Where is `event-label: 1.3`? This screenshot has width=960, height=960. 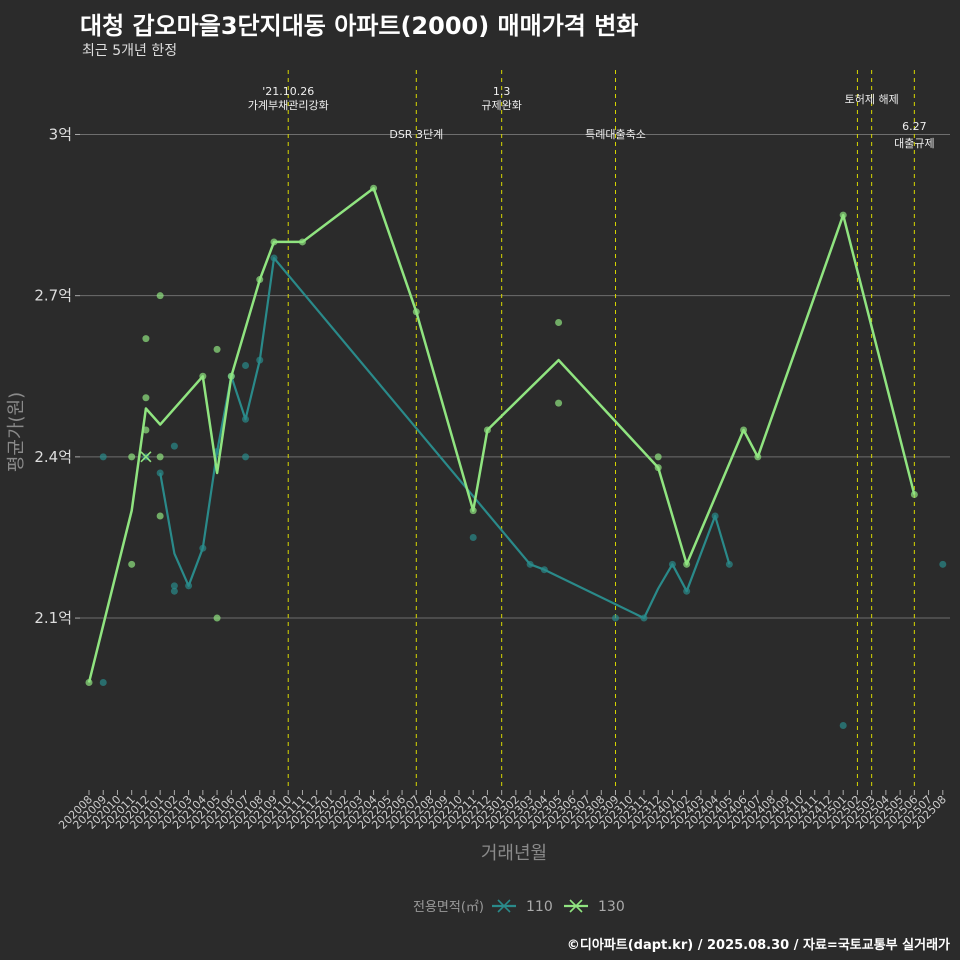 event-label: 1.3 is located at coordinates (502, 91).